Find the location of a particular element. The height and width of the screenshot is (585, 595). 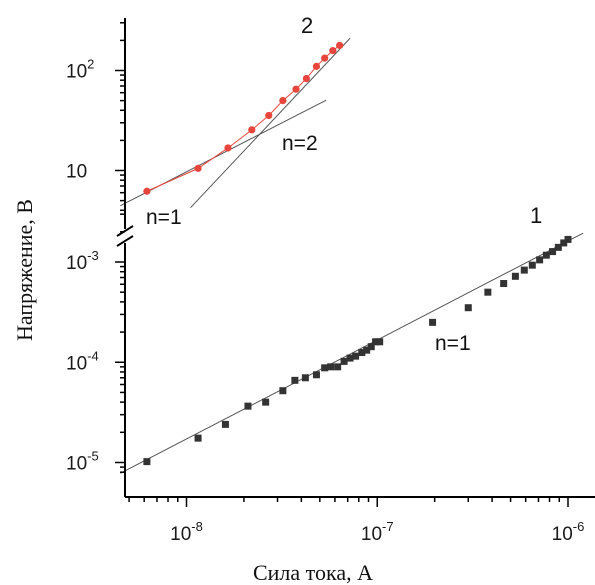

curve-label-2: 2 is located at coordinates (307, 25).